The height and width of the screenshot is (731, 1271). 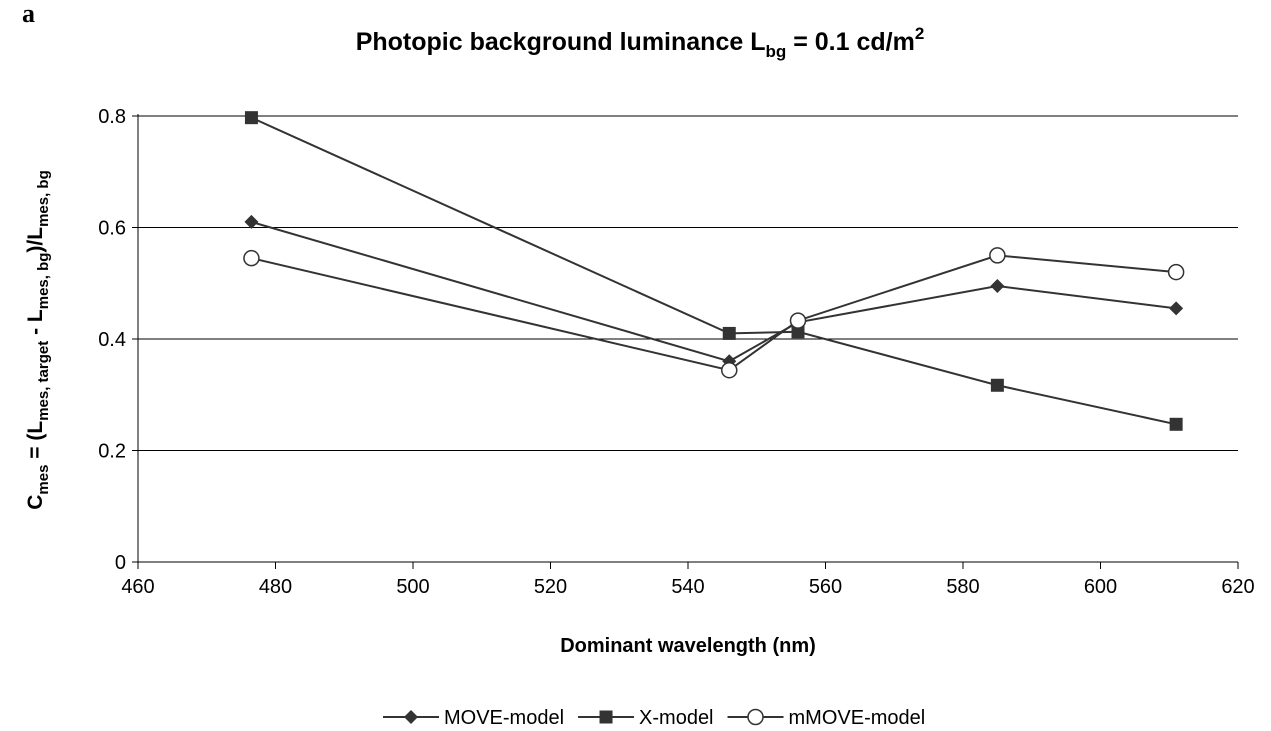 What do you see at coordinates (35, 325) in the screenshot?
I see `y-label-part: - L` at bounding box center [35, 325].